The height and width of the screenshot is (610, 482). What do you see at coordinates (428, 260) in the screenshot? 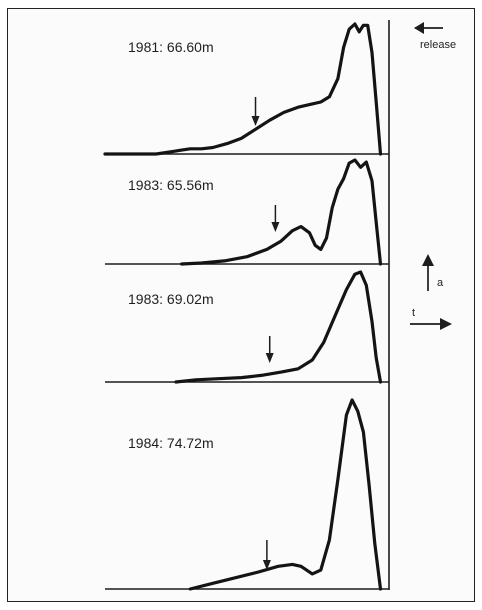
I see `a-axis-arrow-head` at bounding box center [428, 260].